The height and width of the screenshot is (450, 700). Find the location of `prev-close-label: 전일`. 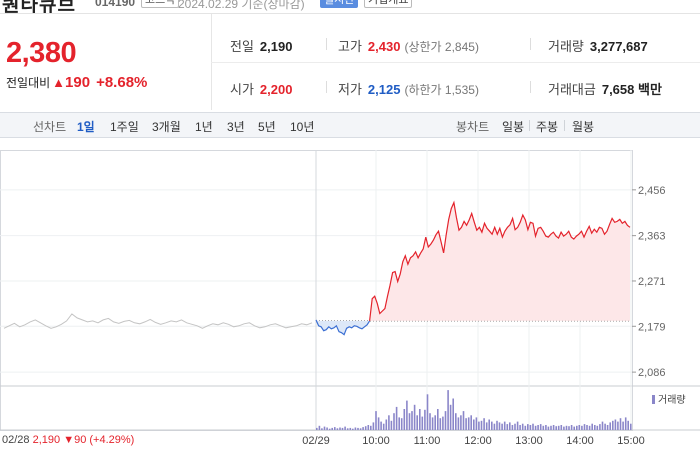

prev-close-label: 전일 is located at coordinates (242, 46).